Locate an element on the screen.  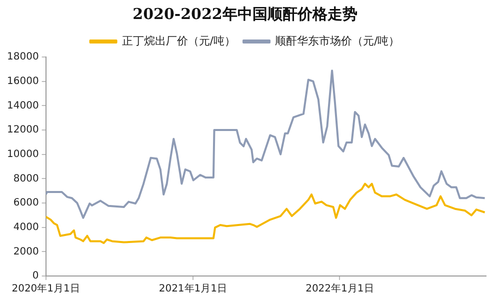
y-tick-label: 4000 is located at coordinates (26, 227).